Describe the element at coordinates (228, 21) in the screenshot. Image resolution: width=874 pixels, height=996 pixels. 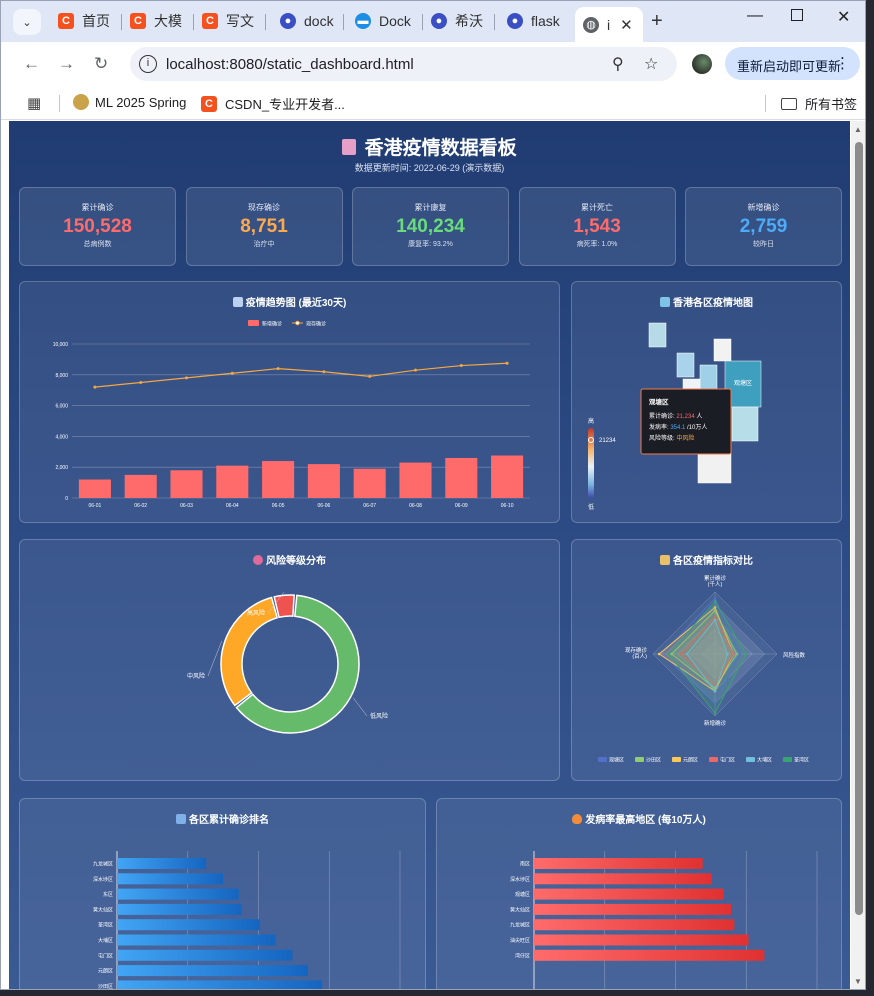
I see `tab-2: C 写文` at that location.